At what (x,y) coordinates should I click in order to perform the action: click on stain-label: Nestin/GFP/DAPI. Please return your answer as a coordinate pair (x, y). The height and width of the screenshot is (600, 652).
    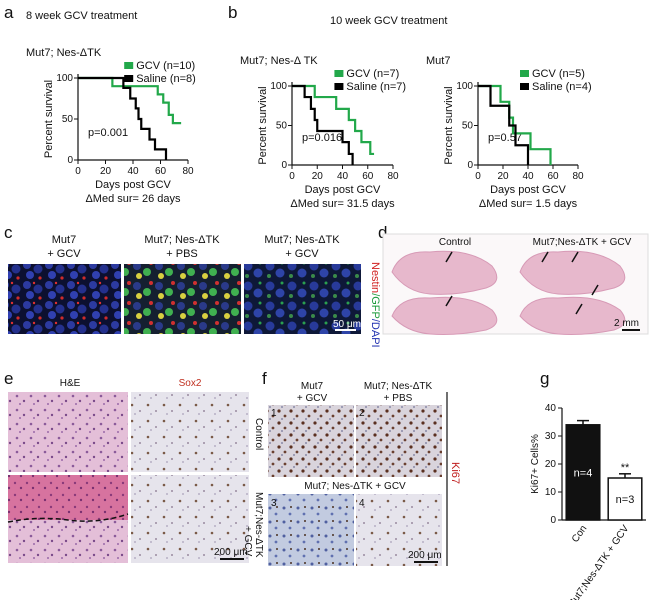
    Looking at the image, I should click on (375, 305).